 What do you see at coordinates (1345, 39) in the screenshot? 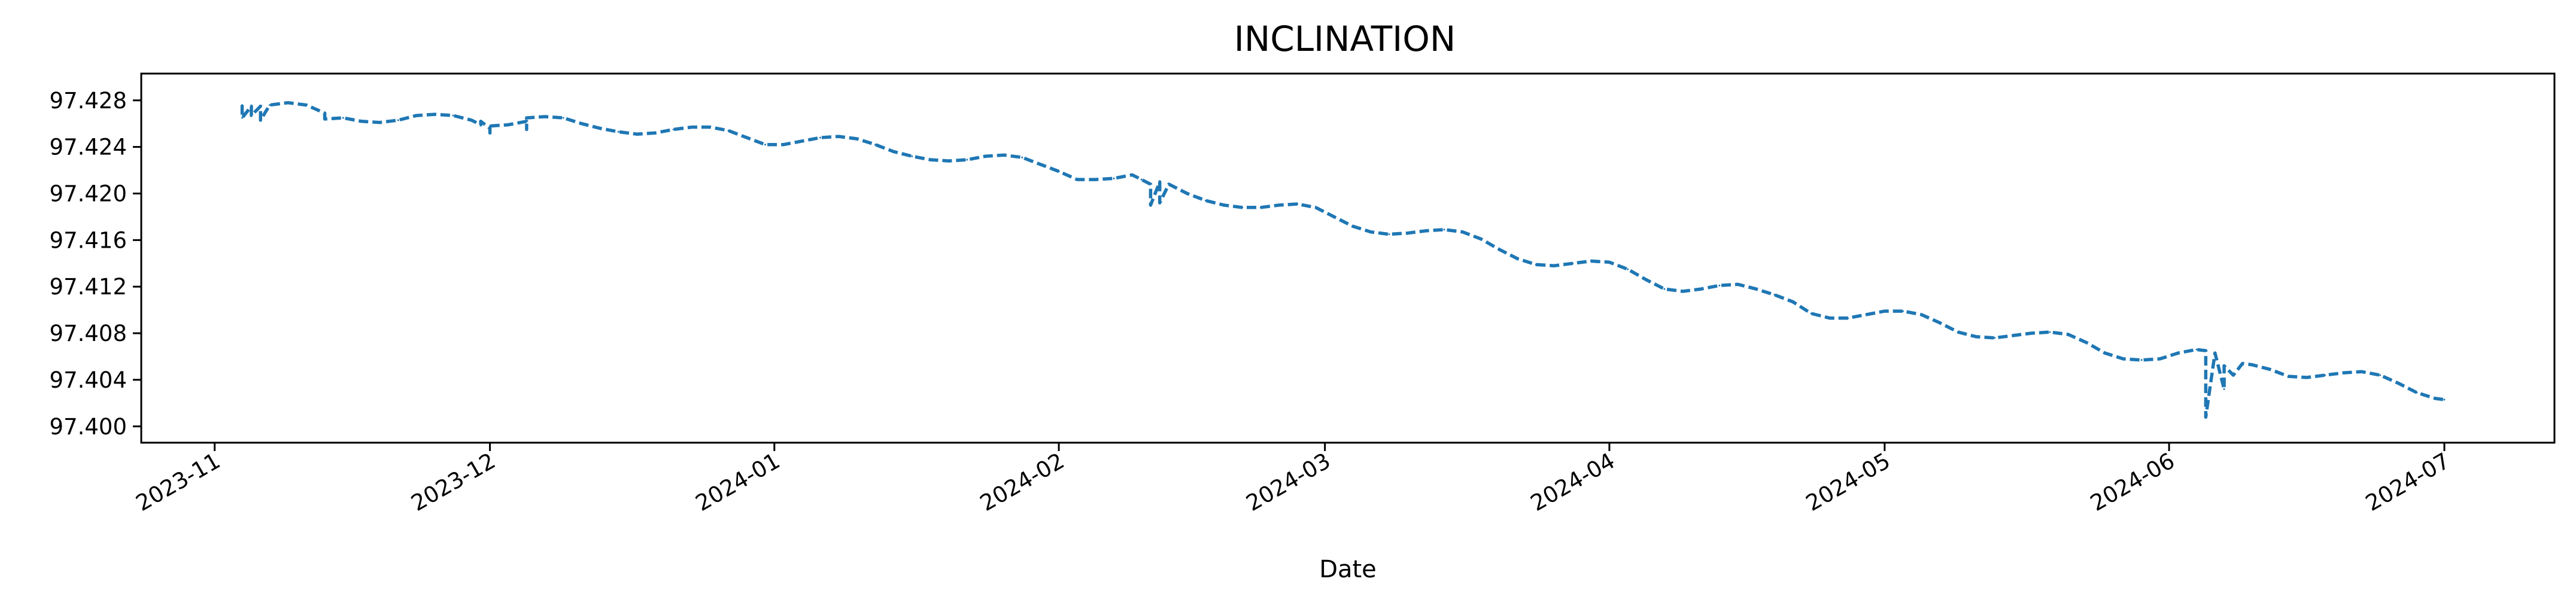
I see `chart-title: INCLINATION` at bounding box center [1345, 39].